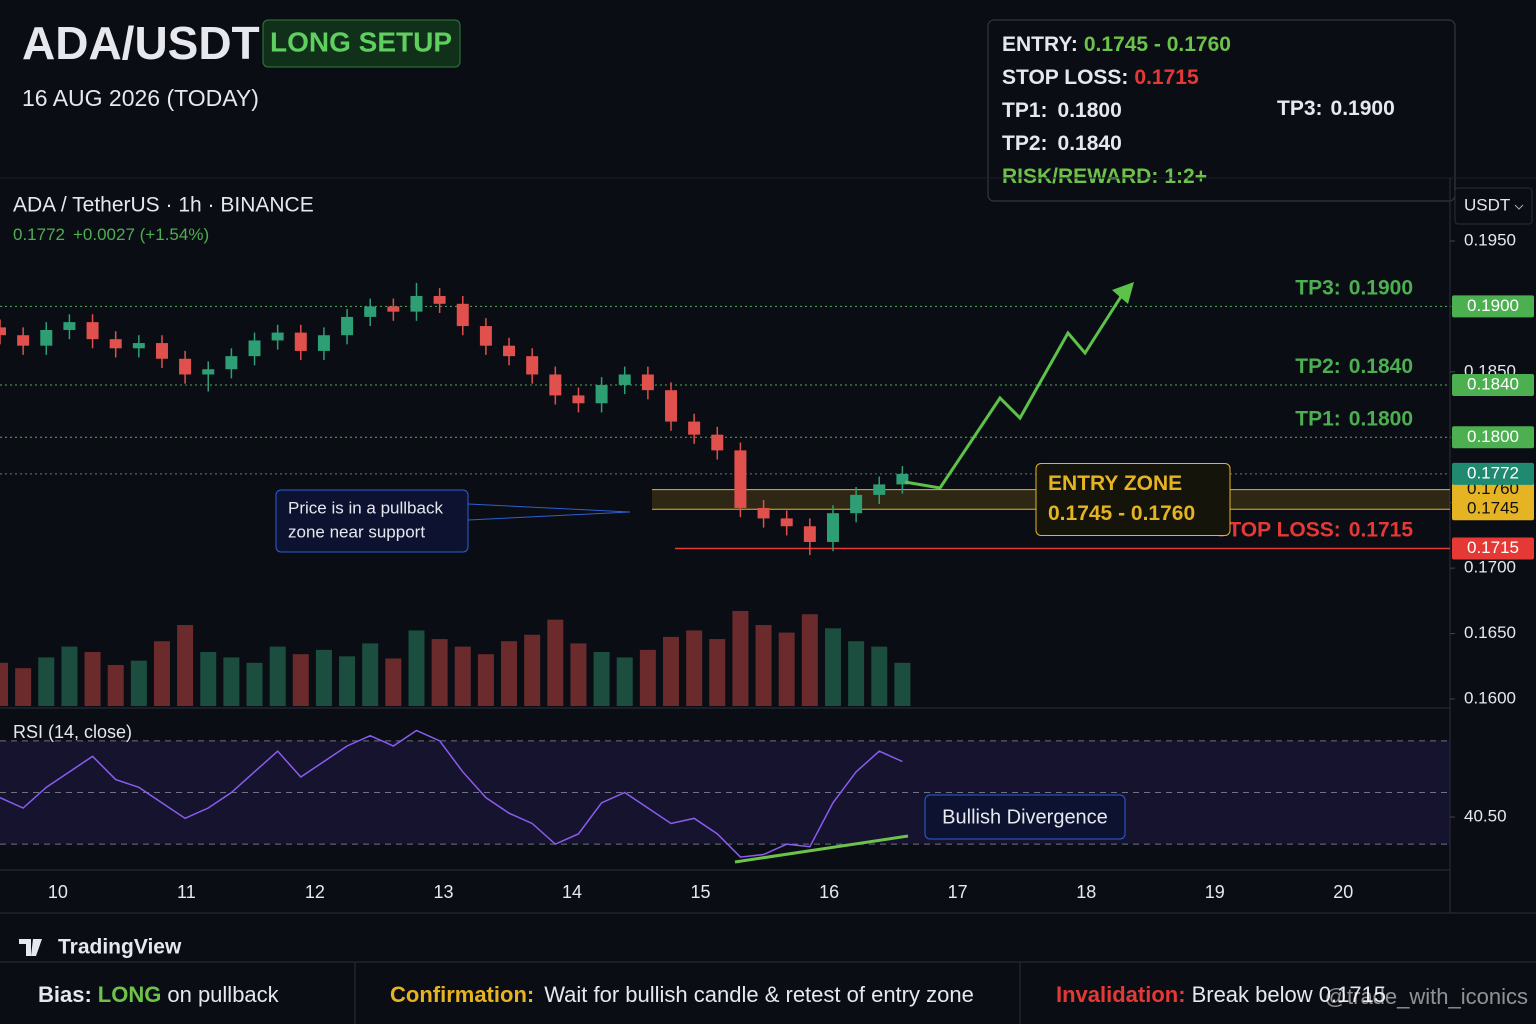 The width and height of the screenshot is (1536, 1024). Describe the element at coordinates (1040, 44) in the screenshot. I see `label: ENTRY:` at that location.